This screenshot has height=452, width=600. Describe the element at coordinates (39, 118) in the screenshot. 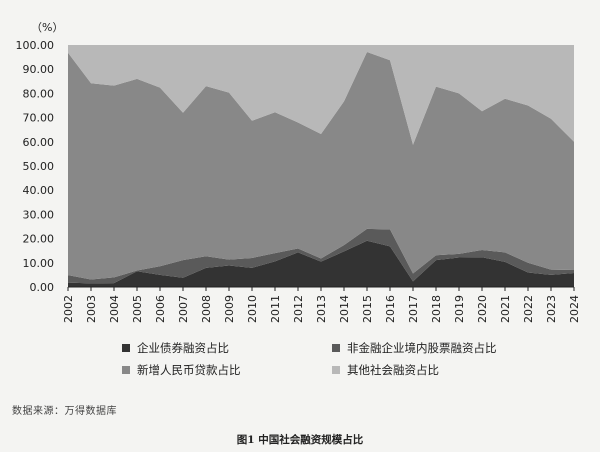

I see `y-tick-label: 70.00` at that location.